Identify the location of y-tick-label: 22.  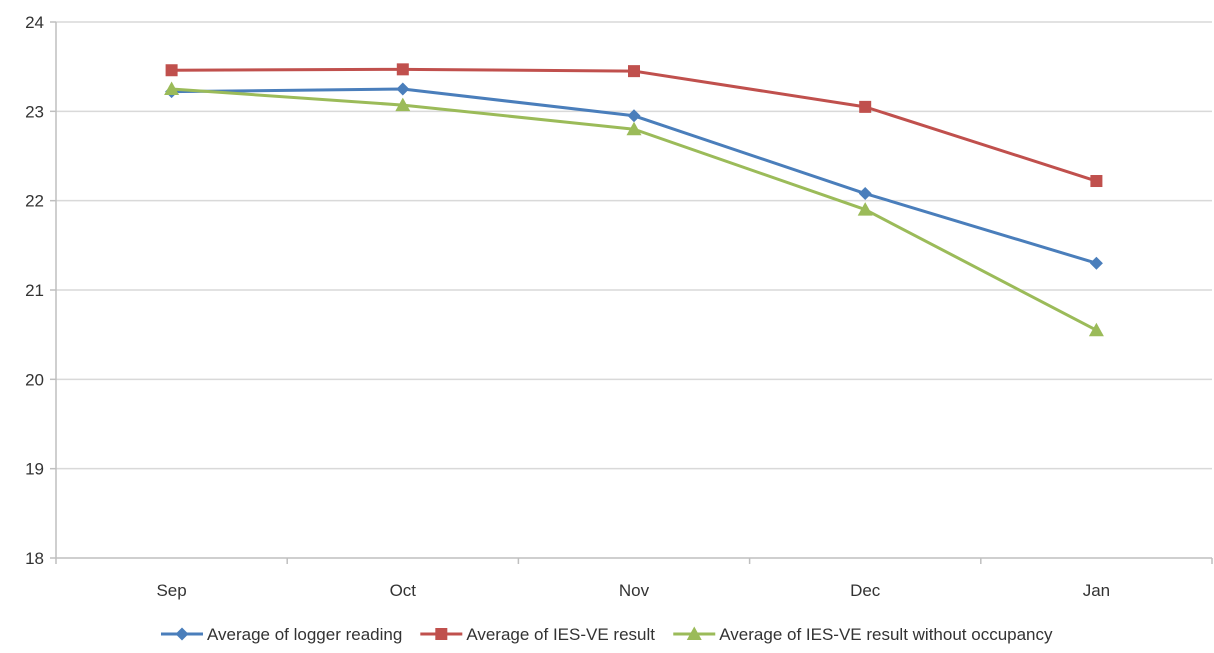
(34, 201).